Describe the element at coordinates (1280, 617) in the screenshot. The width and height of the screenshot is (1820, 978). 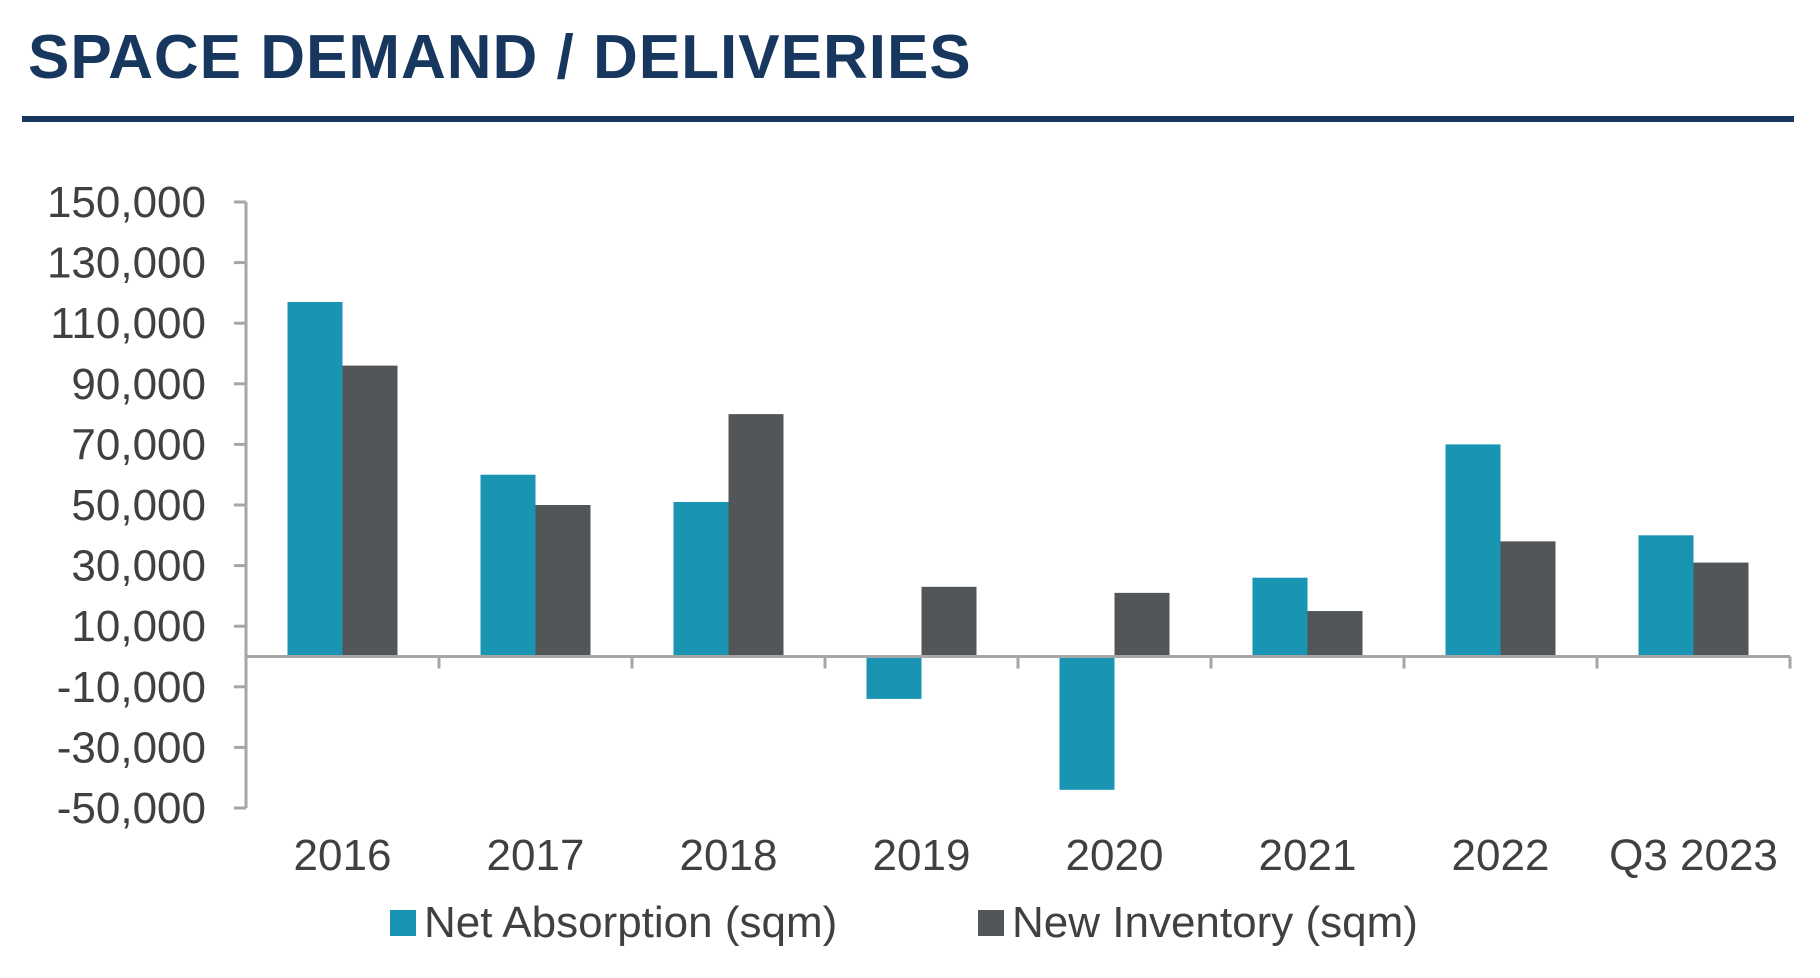
I see `bar-net-absorption-2021` at that location.